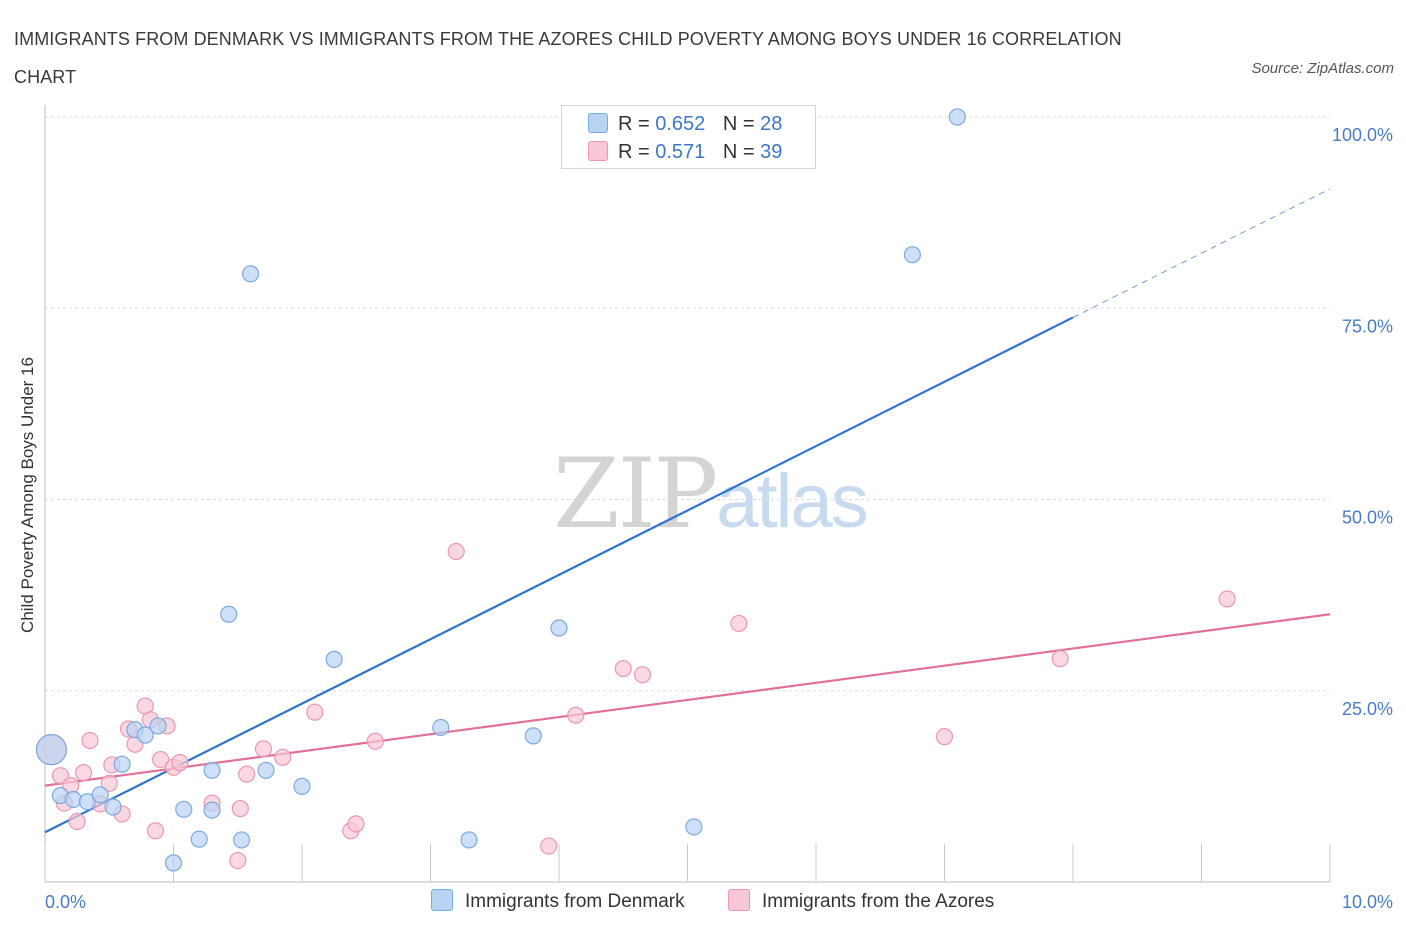 The width and height of the screenshot is (1406, 930). I want to click on legend-item-azores: Immigrants from the Azores, so click(861, 902).